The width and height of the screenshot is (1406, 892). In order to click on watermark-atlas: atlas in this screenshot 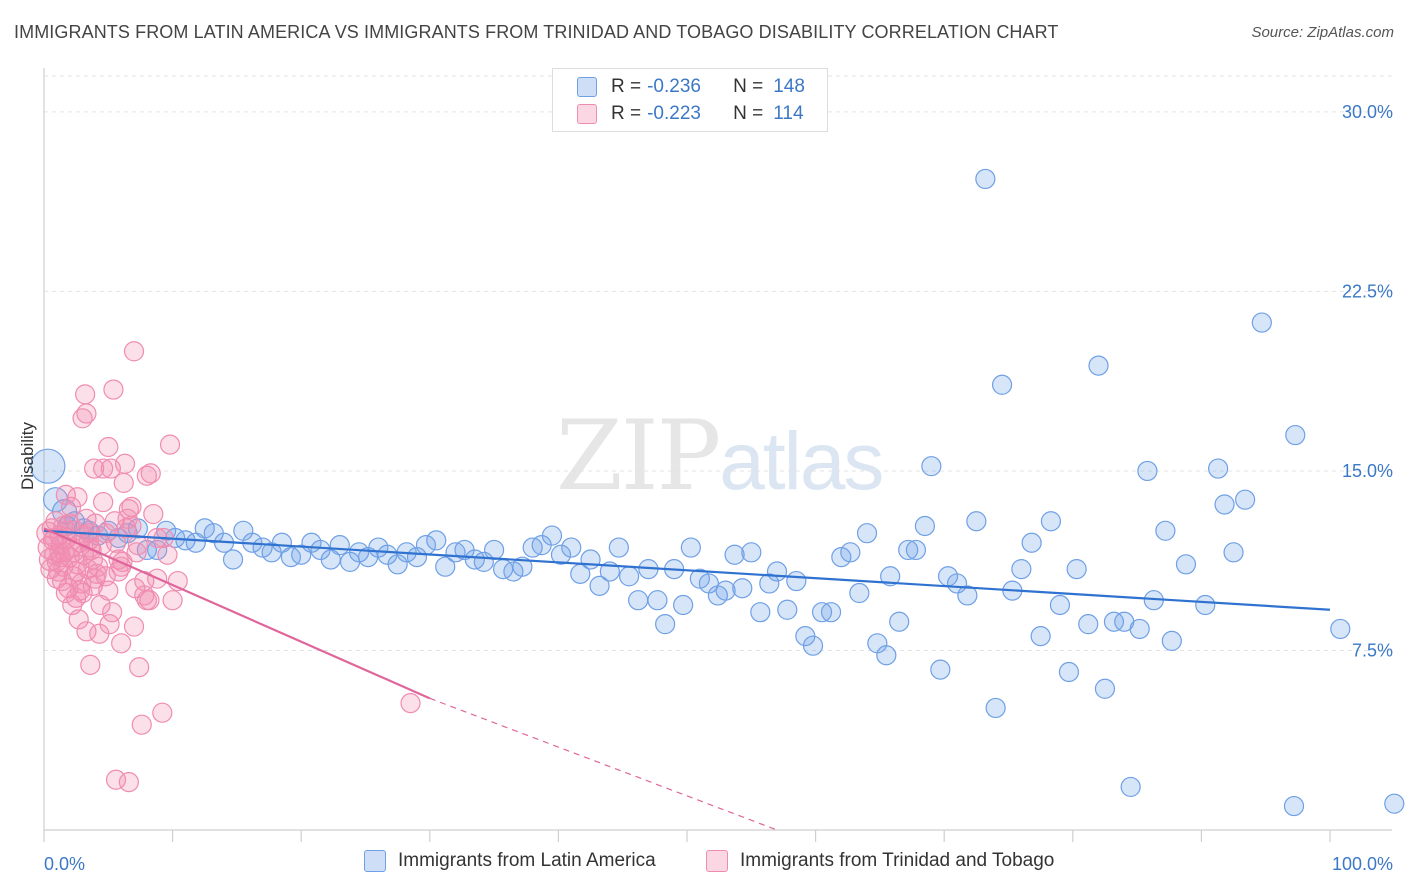, I will do `click(801, 461)`.